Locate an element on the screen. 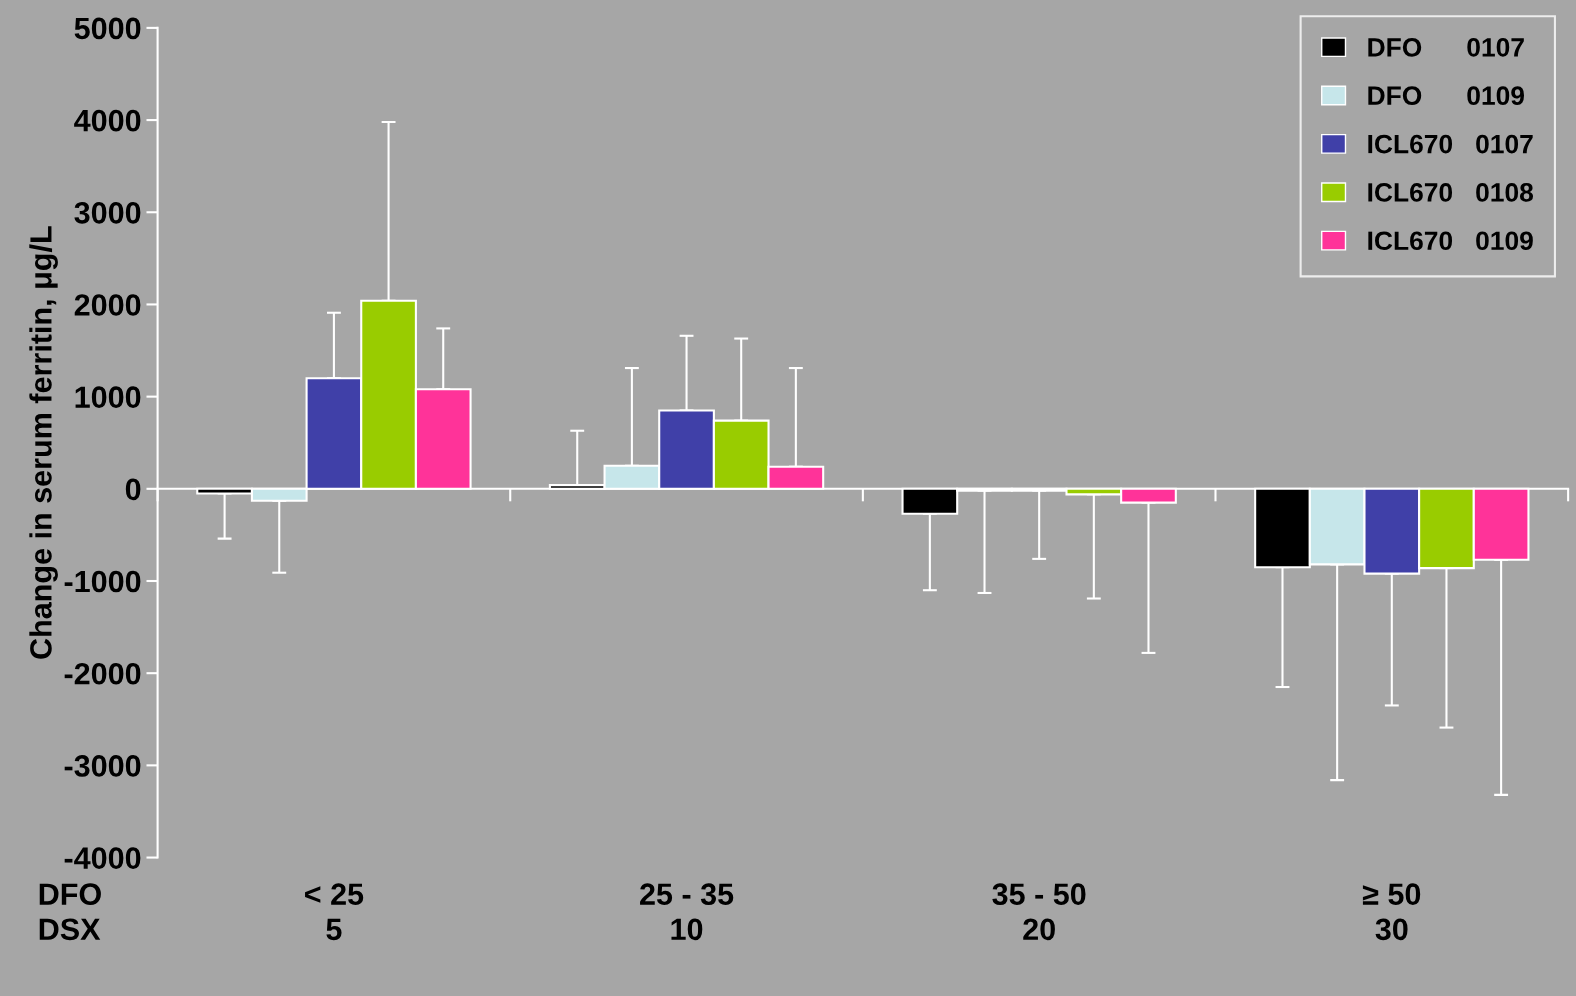 This screenshot has width=1576, height=996. legend-label: DFO 0109 is located at coordinates (1446, 96).